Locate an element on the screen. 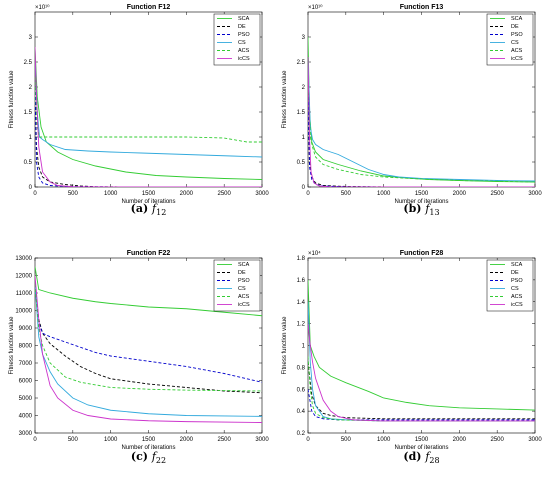 Image resolution: width=550 pixels, height=487 pixels. caption-label: (b) is located at coordinates (414, 208).